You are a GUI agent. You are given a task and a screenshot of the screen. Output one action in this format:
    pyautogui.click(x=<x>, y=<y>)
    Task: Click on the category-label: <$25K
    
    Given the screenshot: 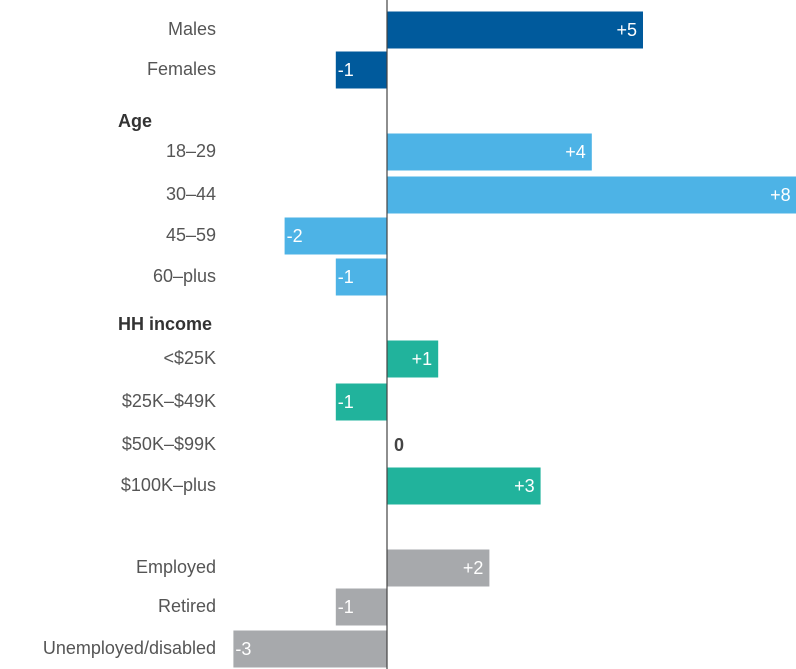 What is the action you would take?
    pyautogui.click(x=189, y=358)
    